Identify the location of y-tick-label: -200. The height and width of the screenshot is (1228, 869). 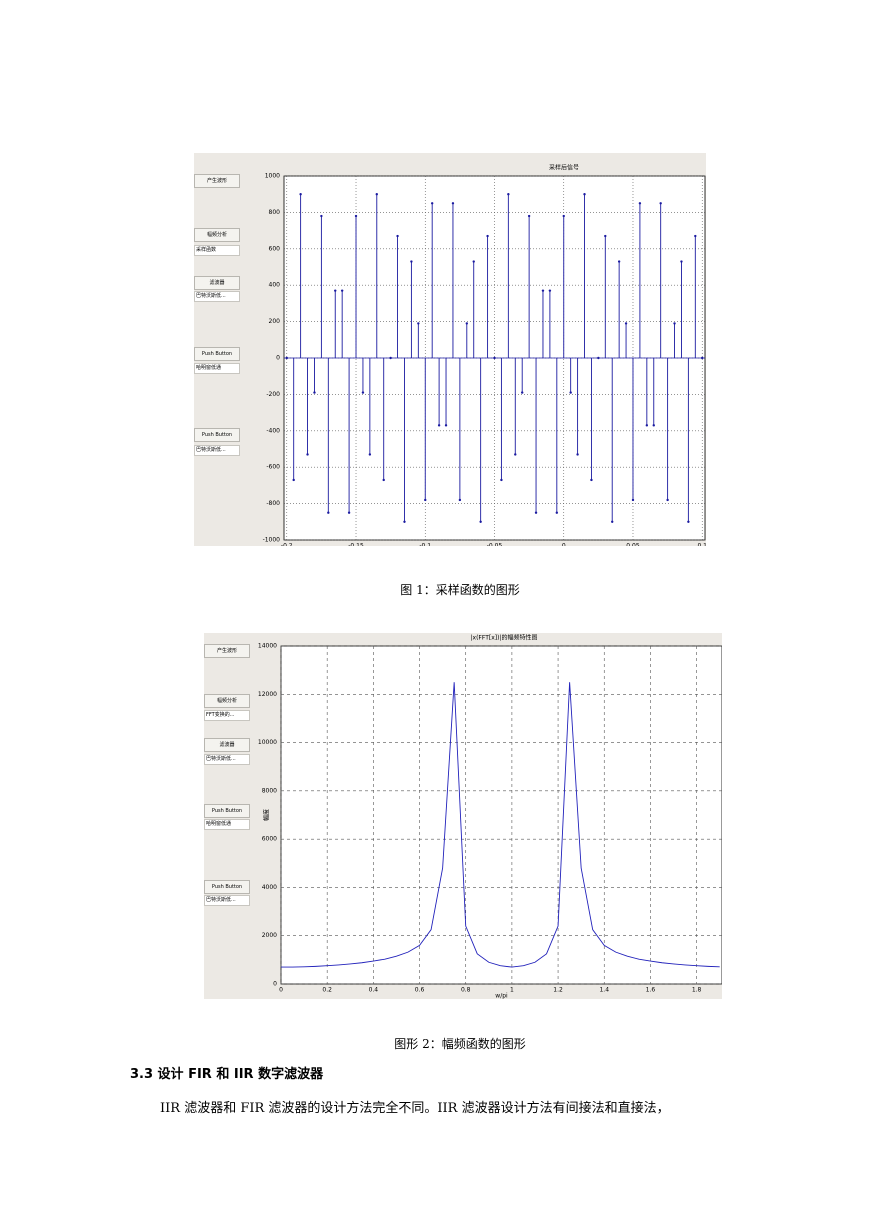
(273, 394).